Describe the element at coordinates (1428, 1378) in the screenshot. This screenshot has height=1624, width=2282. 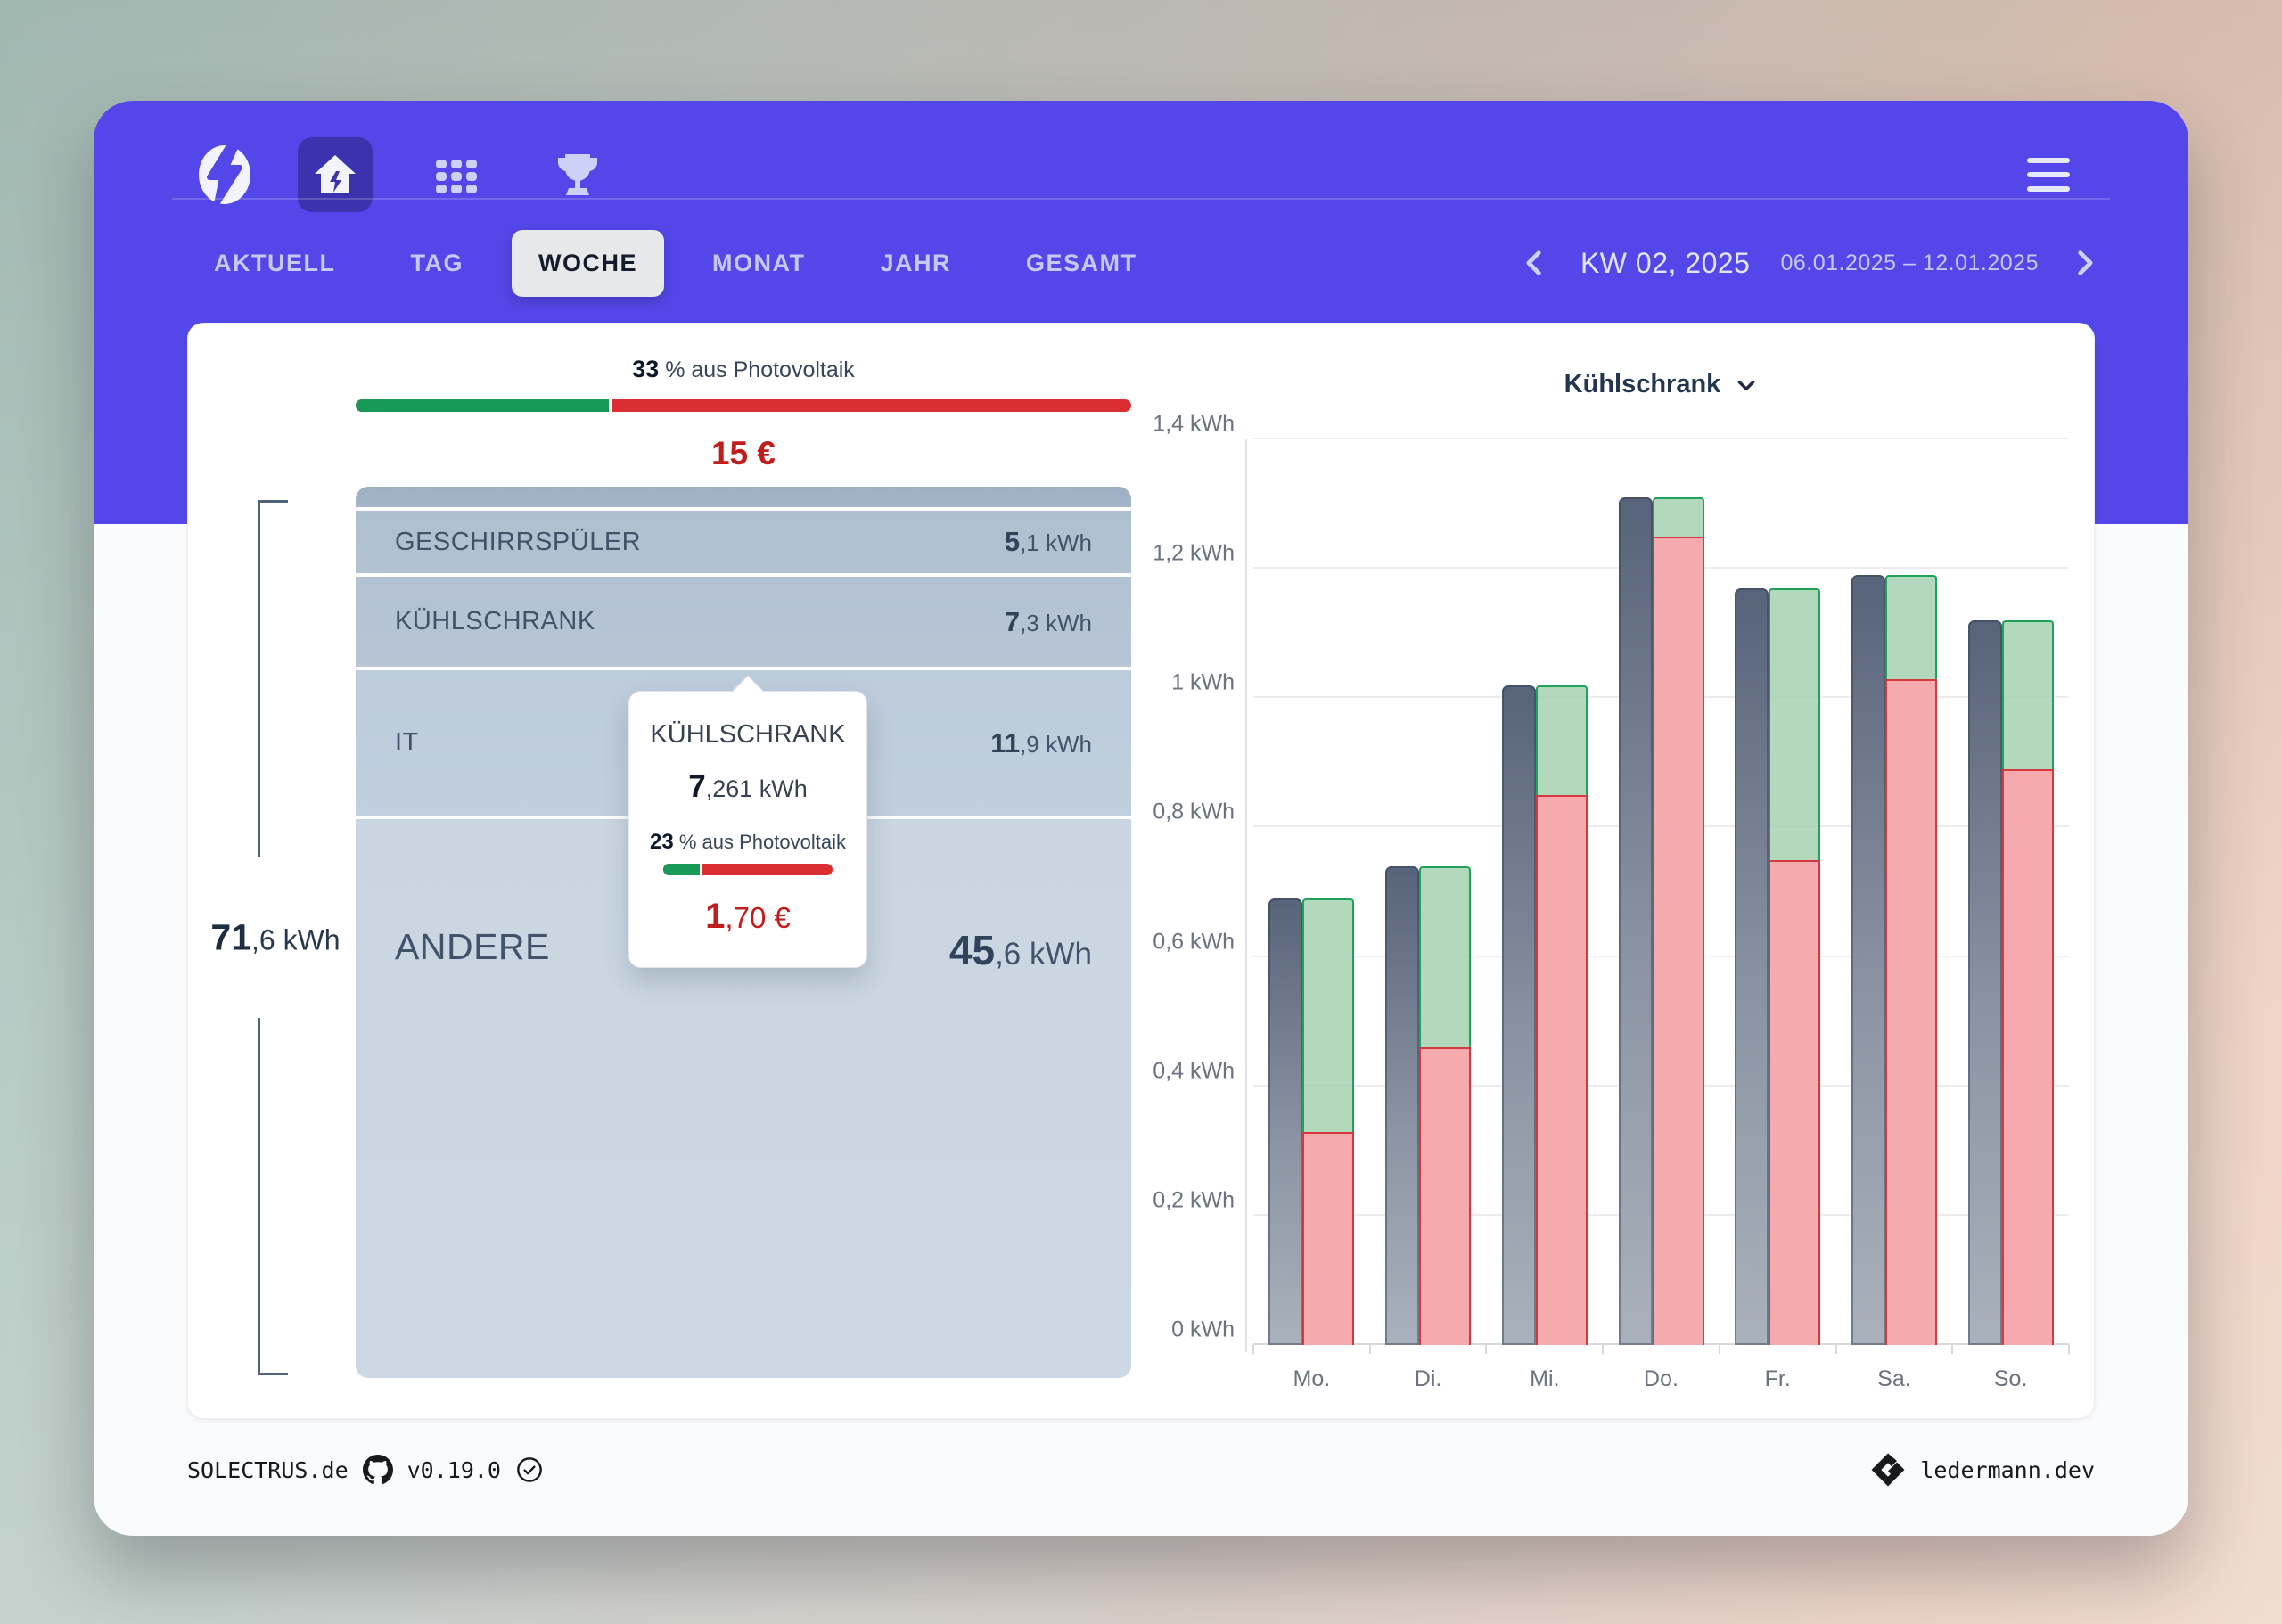
I see `x-axis-label: Di.` at that location.